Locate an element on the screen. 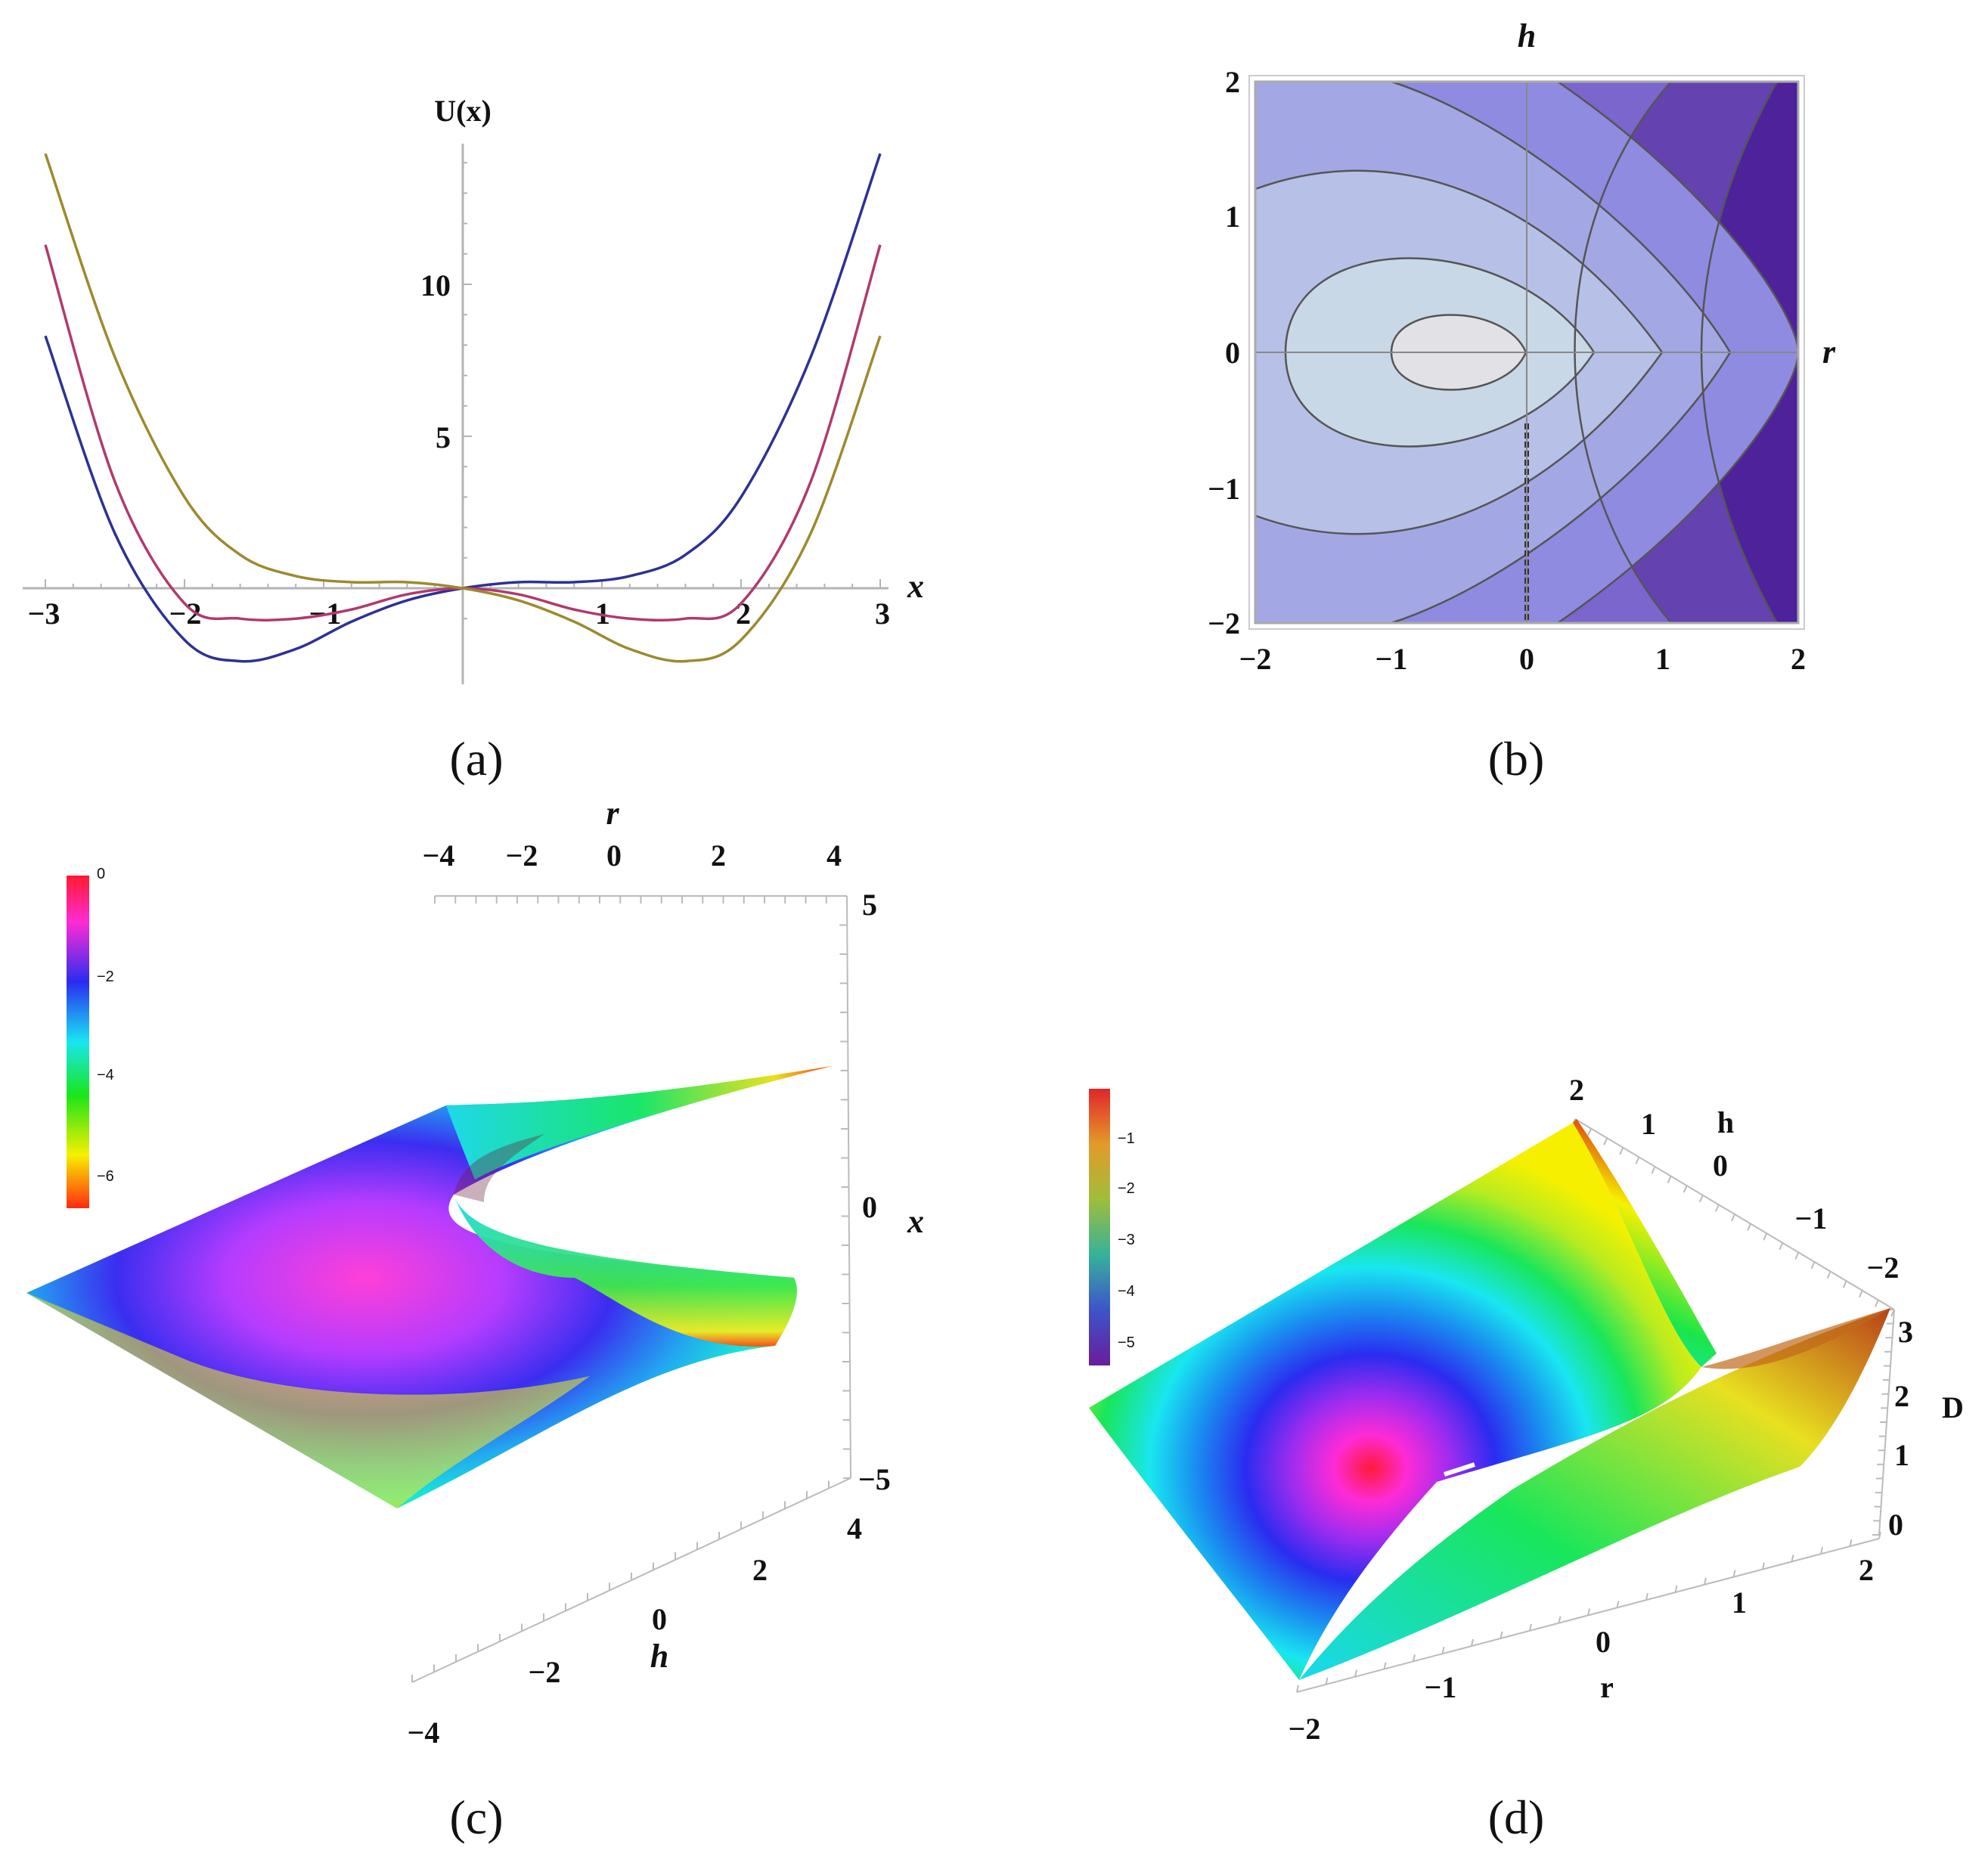  d-colorbar-tick: −1 is located at coordinates (1126, 1138).